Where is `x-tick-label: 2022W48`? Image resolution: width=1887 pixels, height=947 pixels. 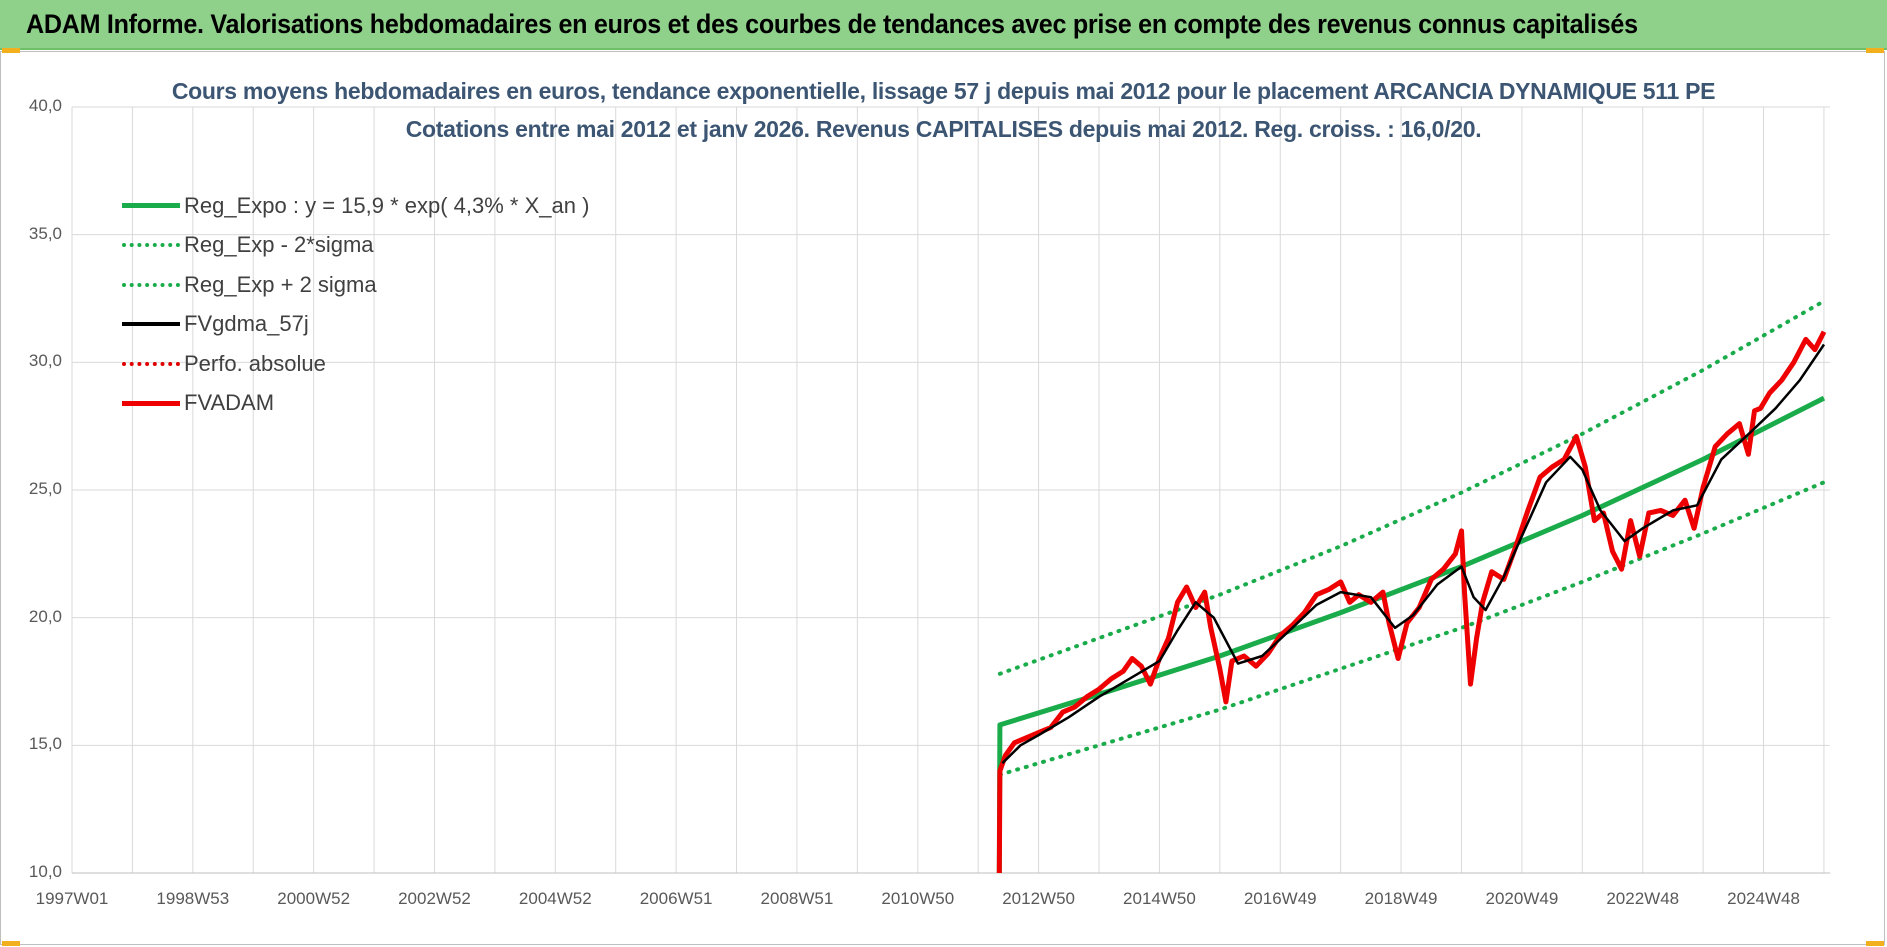 x-tick-label: 2022W48 is located at coordinates (1643, 898).